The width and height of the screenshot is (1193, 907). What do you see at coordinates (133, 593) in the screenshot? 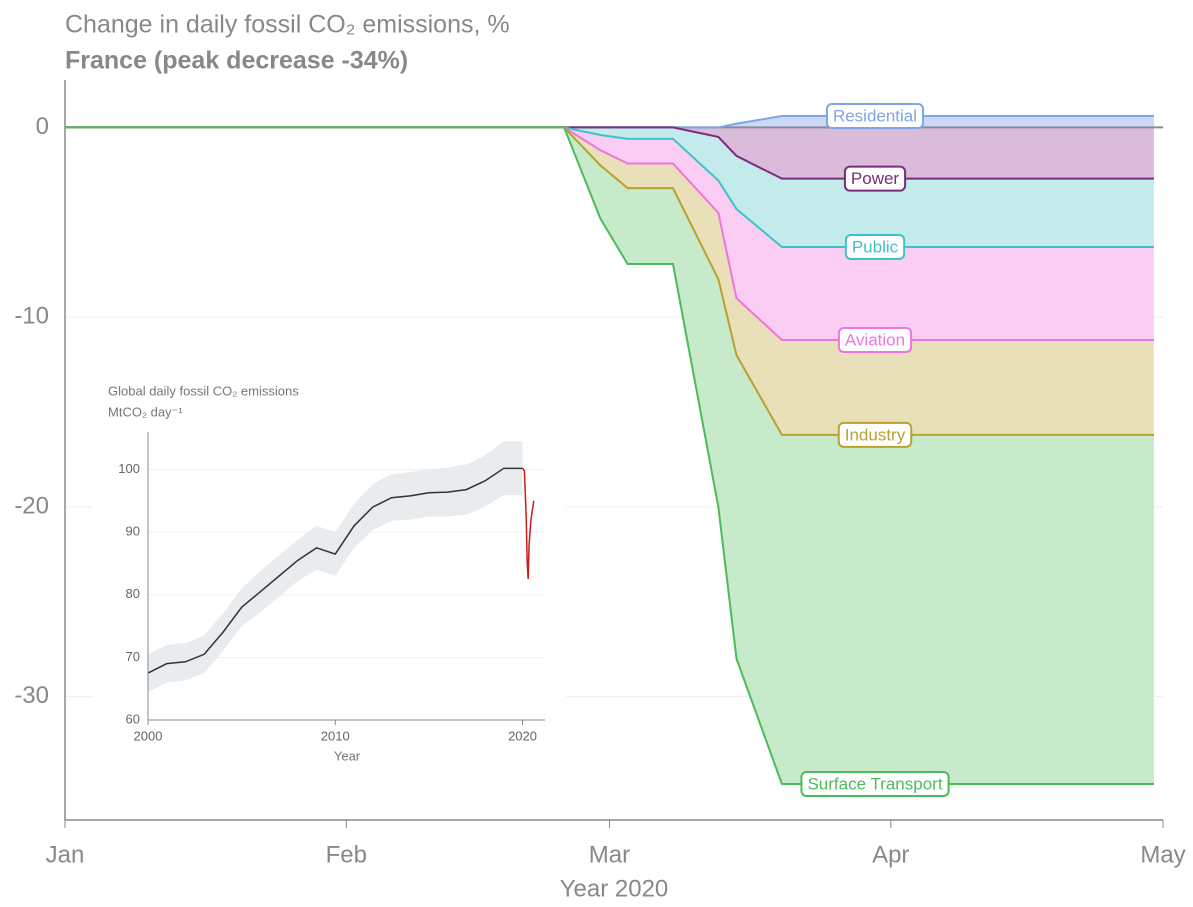
I see `y-tick-label: 80` at bounding box center [133, 593].